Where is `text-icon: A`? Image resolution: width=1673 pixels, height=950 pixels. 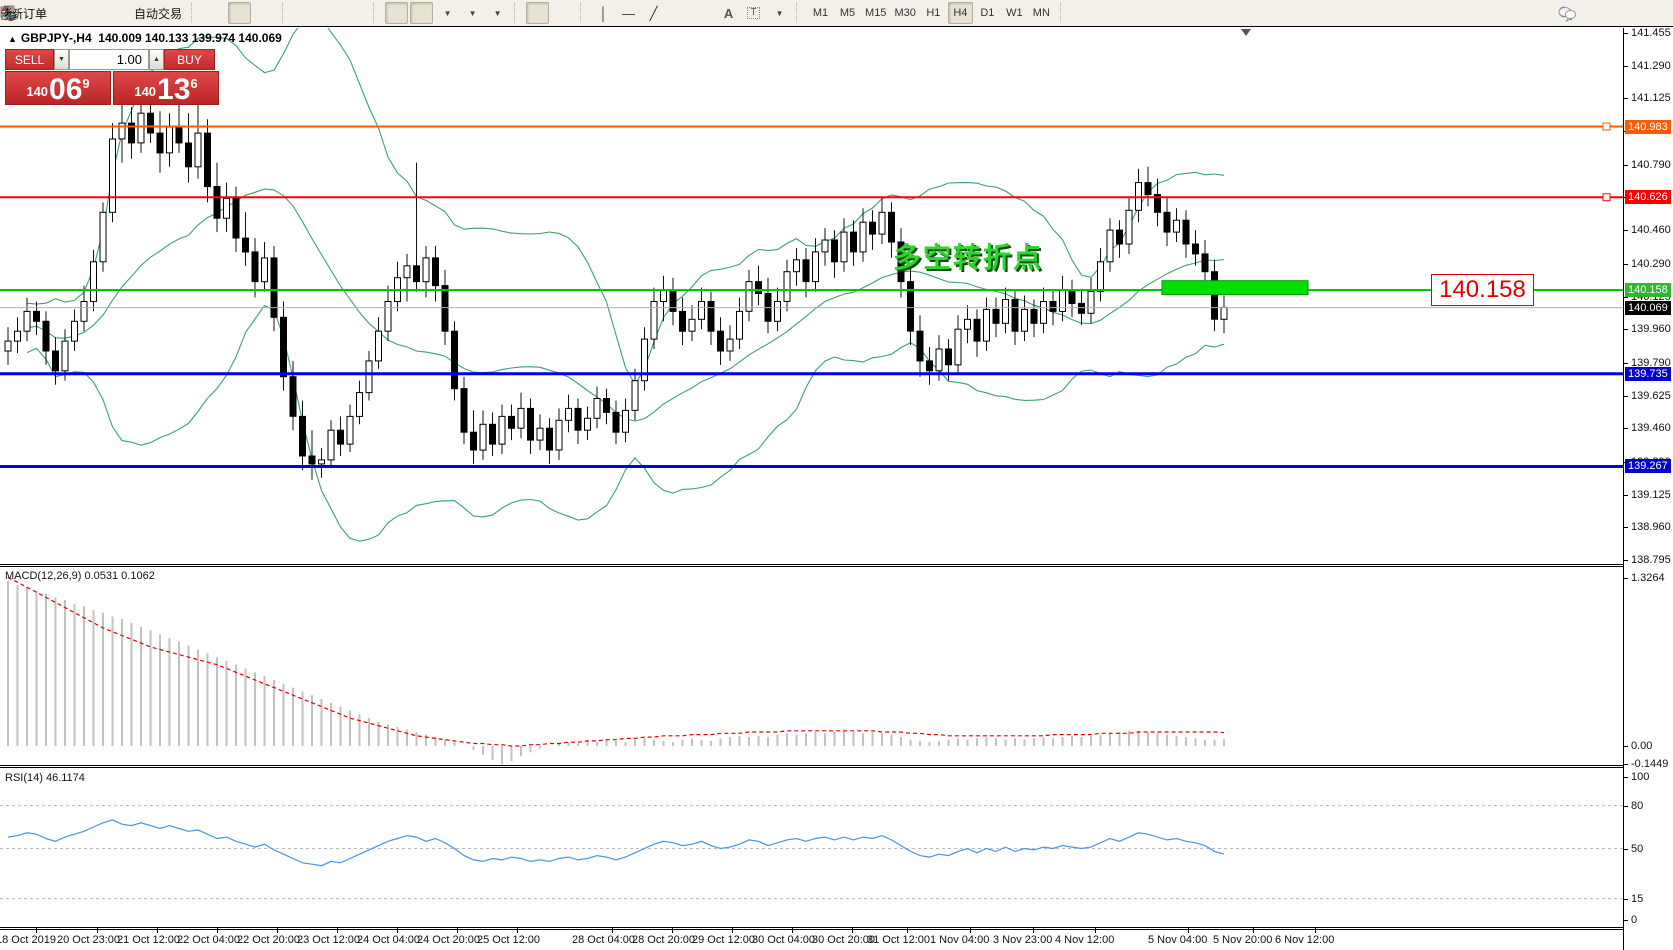 text-icon: A is located at coordinates (728, 13).